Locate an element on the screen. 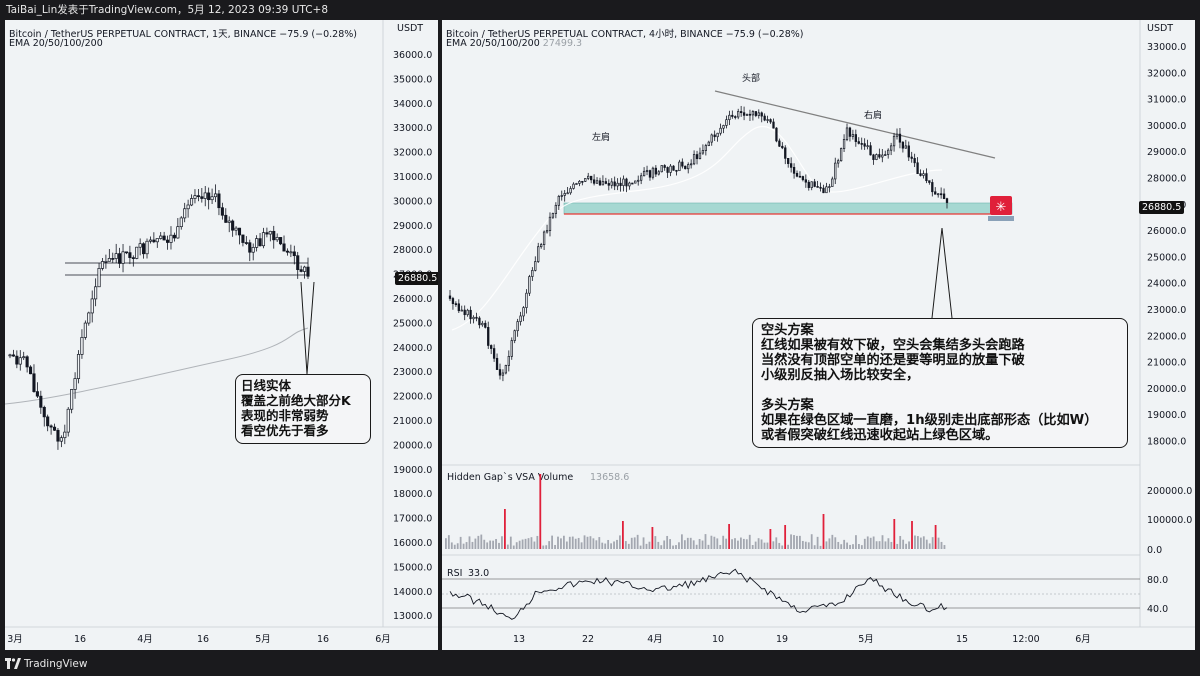  daily-time-tick: 16 is located at coordinates (80, 639).